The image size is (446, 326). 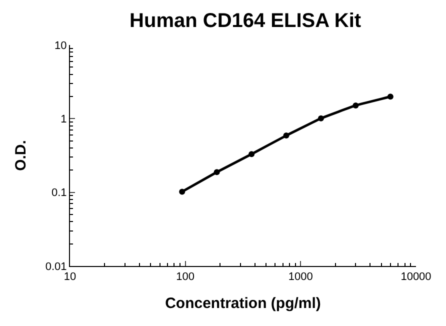 What do you see at coordinates (21, 155) in the screenshot?
I see `y-axis-title: O.D.` at bounding box center [21, 155].